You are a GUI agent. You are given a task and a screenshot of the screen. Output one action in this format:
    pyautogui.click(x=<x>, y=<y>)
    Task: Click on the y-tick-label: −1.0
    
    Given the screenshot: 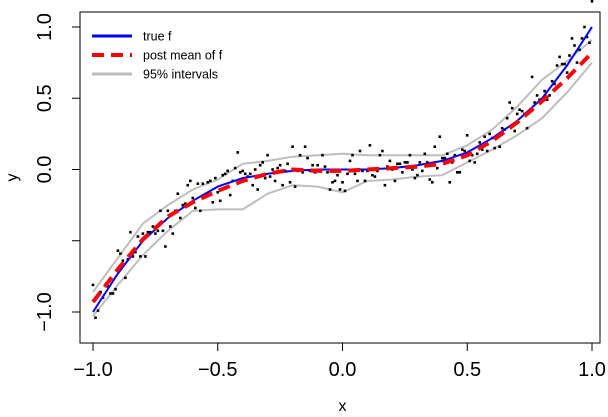 What is the action you would take?
    pyautogui.click(x=45, y=311)
    